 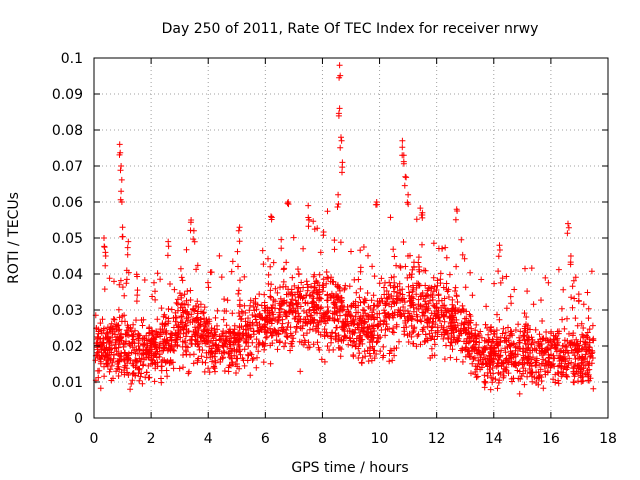 I want to click on y-axis-label: ROTI / TECUs, so click(x=14, y=238).